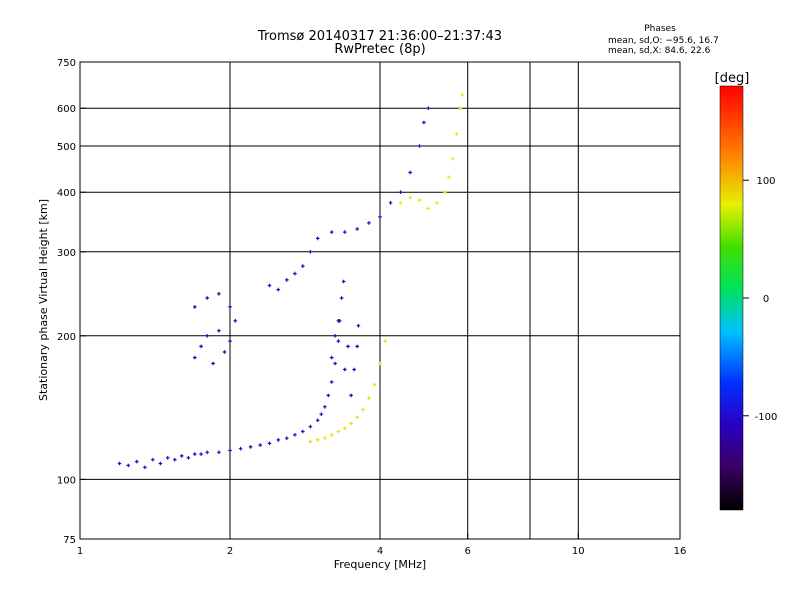  What do you see at coordinates (660, 29) in the screenshot?
I see `stats-heading: Phases` at bounding box center [660, 29].